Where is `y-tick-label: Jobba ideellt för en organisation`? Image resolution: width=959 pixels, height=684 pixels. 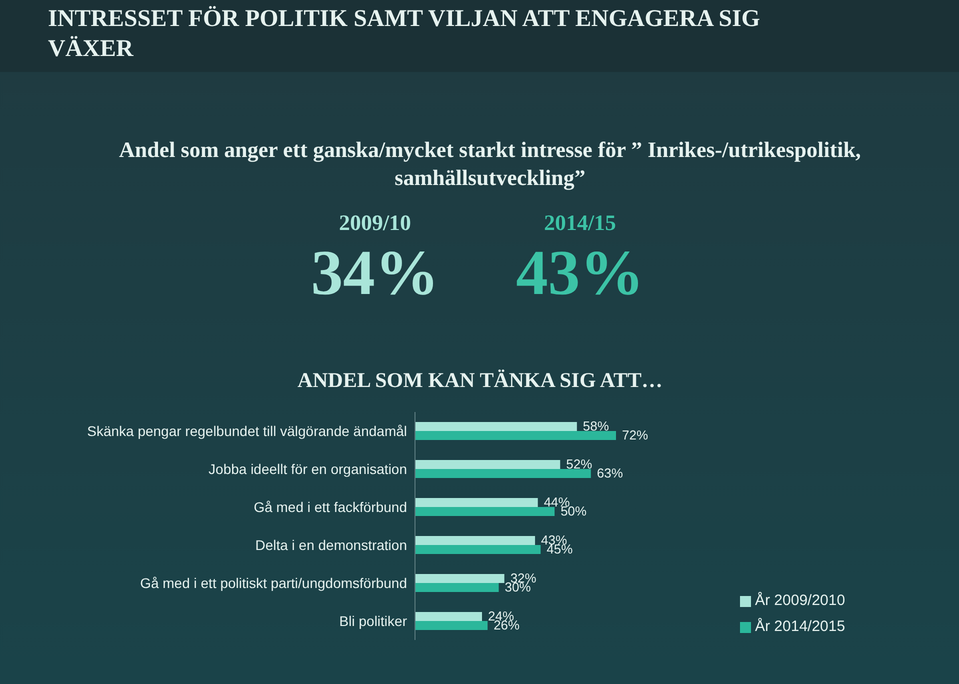
y-tick-label: Jobba ideellt för en organisation is located at coordinates (307, 468).